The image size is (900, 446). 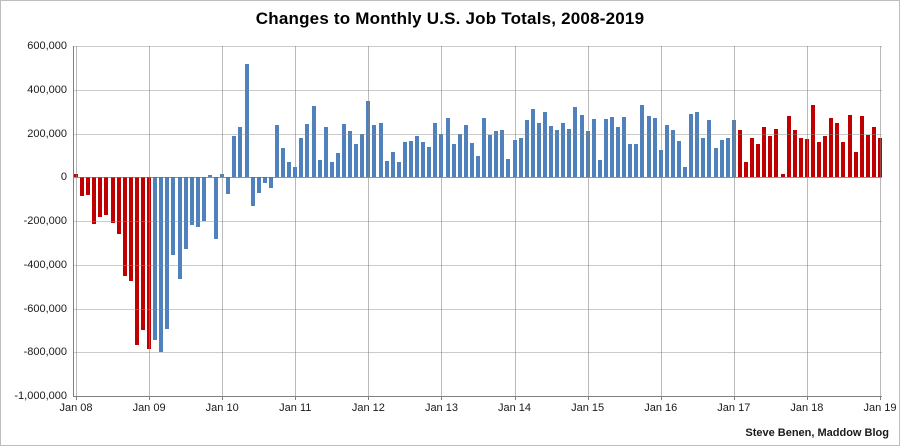 What do you see at coordinates (661, 408) in the screenshot?
I see `x-axis-tick-label: Jan 16` at bounding box center [661, 408].